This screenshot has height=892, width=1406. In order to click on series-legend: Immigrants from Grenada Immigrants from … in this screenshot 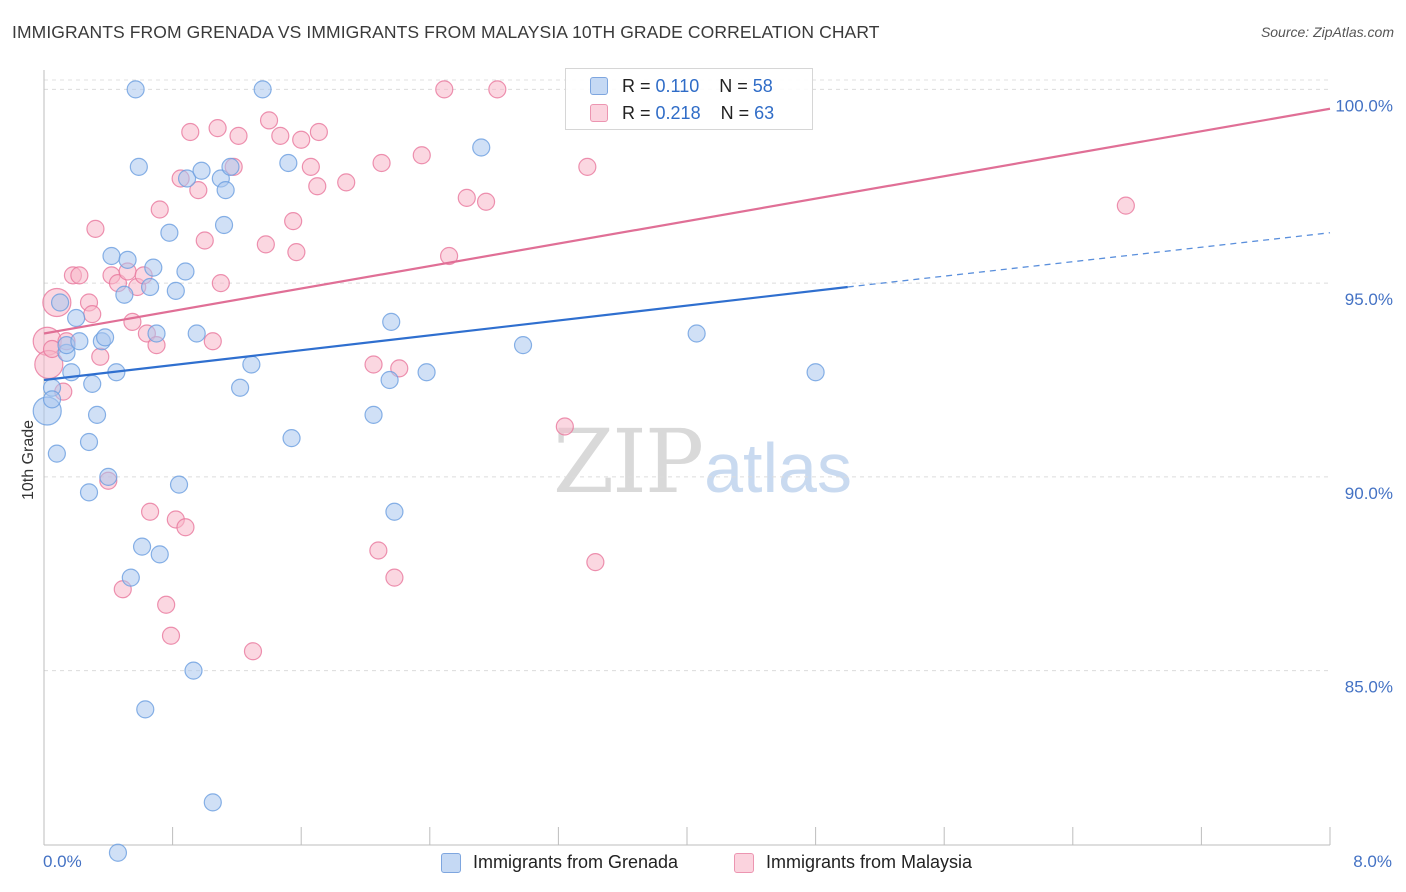, I will do `click(703, 864)`.